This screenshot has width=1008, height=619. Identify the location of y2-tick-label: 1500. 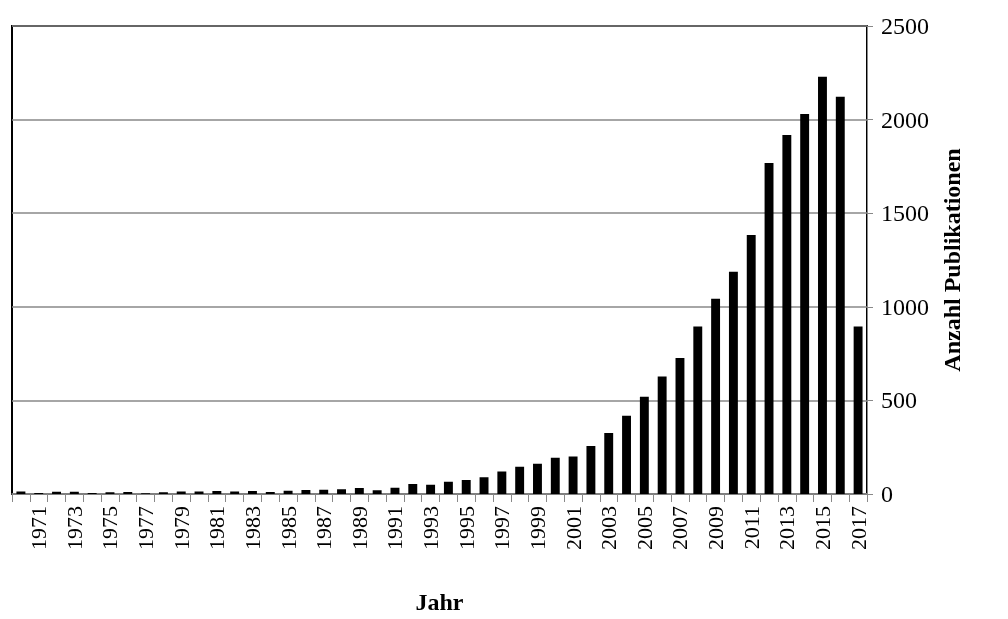
(905, 213).